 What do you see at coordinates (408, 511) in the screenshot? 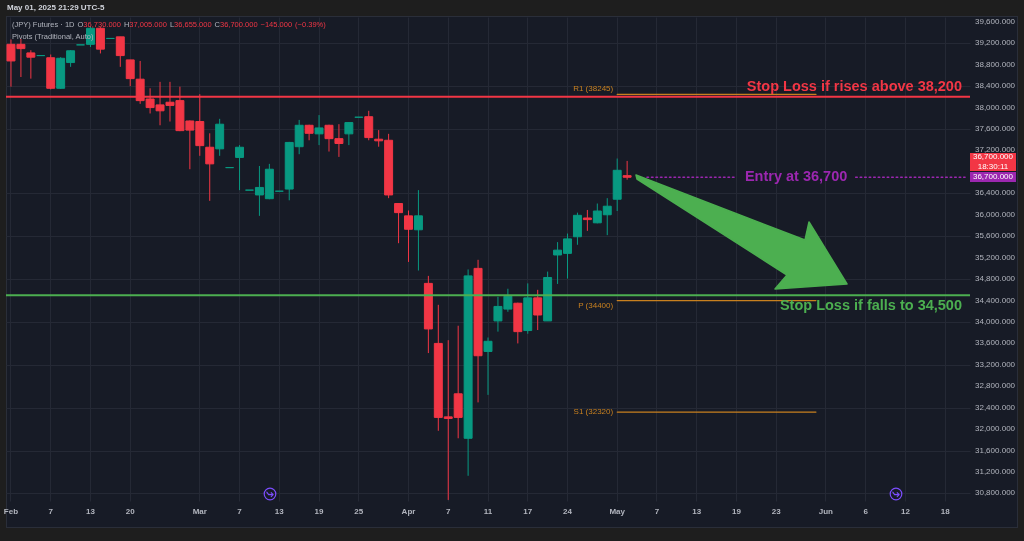
I see `x-tick-label: Apr` at bounding box center [408, 511].